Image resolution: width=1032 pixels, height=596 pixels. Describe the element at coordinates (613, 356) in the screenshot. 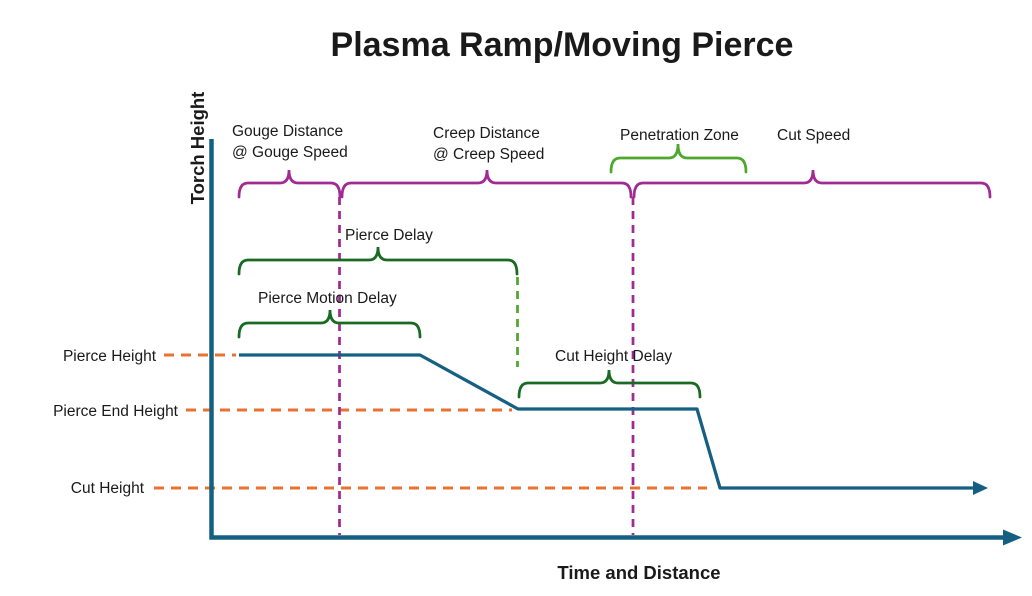

I see `cut-height-delay-label: Cut Height Delay` at that location.